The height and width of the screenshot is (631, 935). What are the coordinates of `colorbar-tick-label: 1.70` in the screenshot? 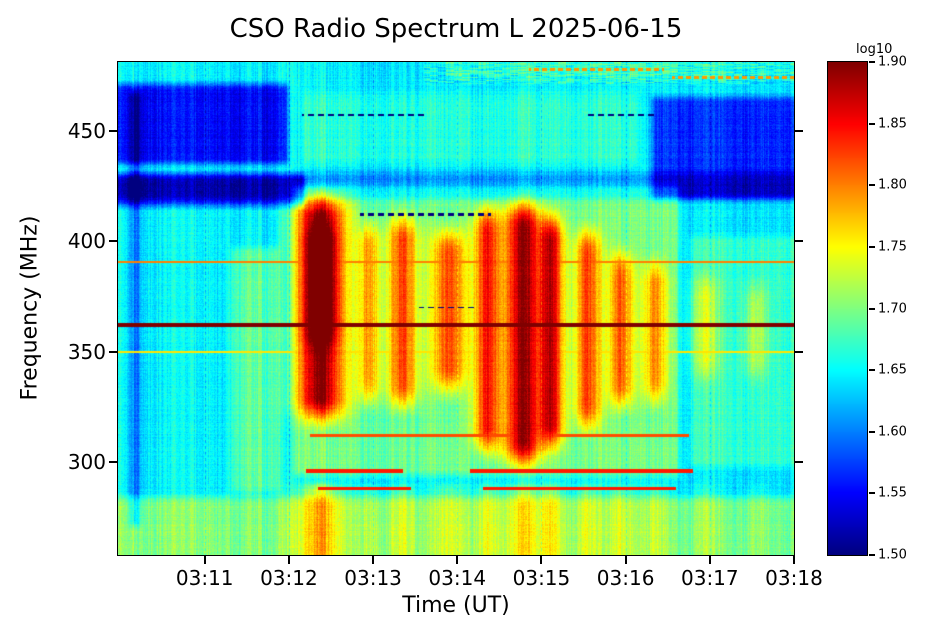 It's located at (892, 308).